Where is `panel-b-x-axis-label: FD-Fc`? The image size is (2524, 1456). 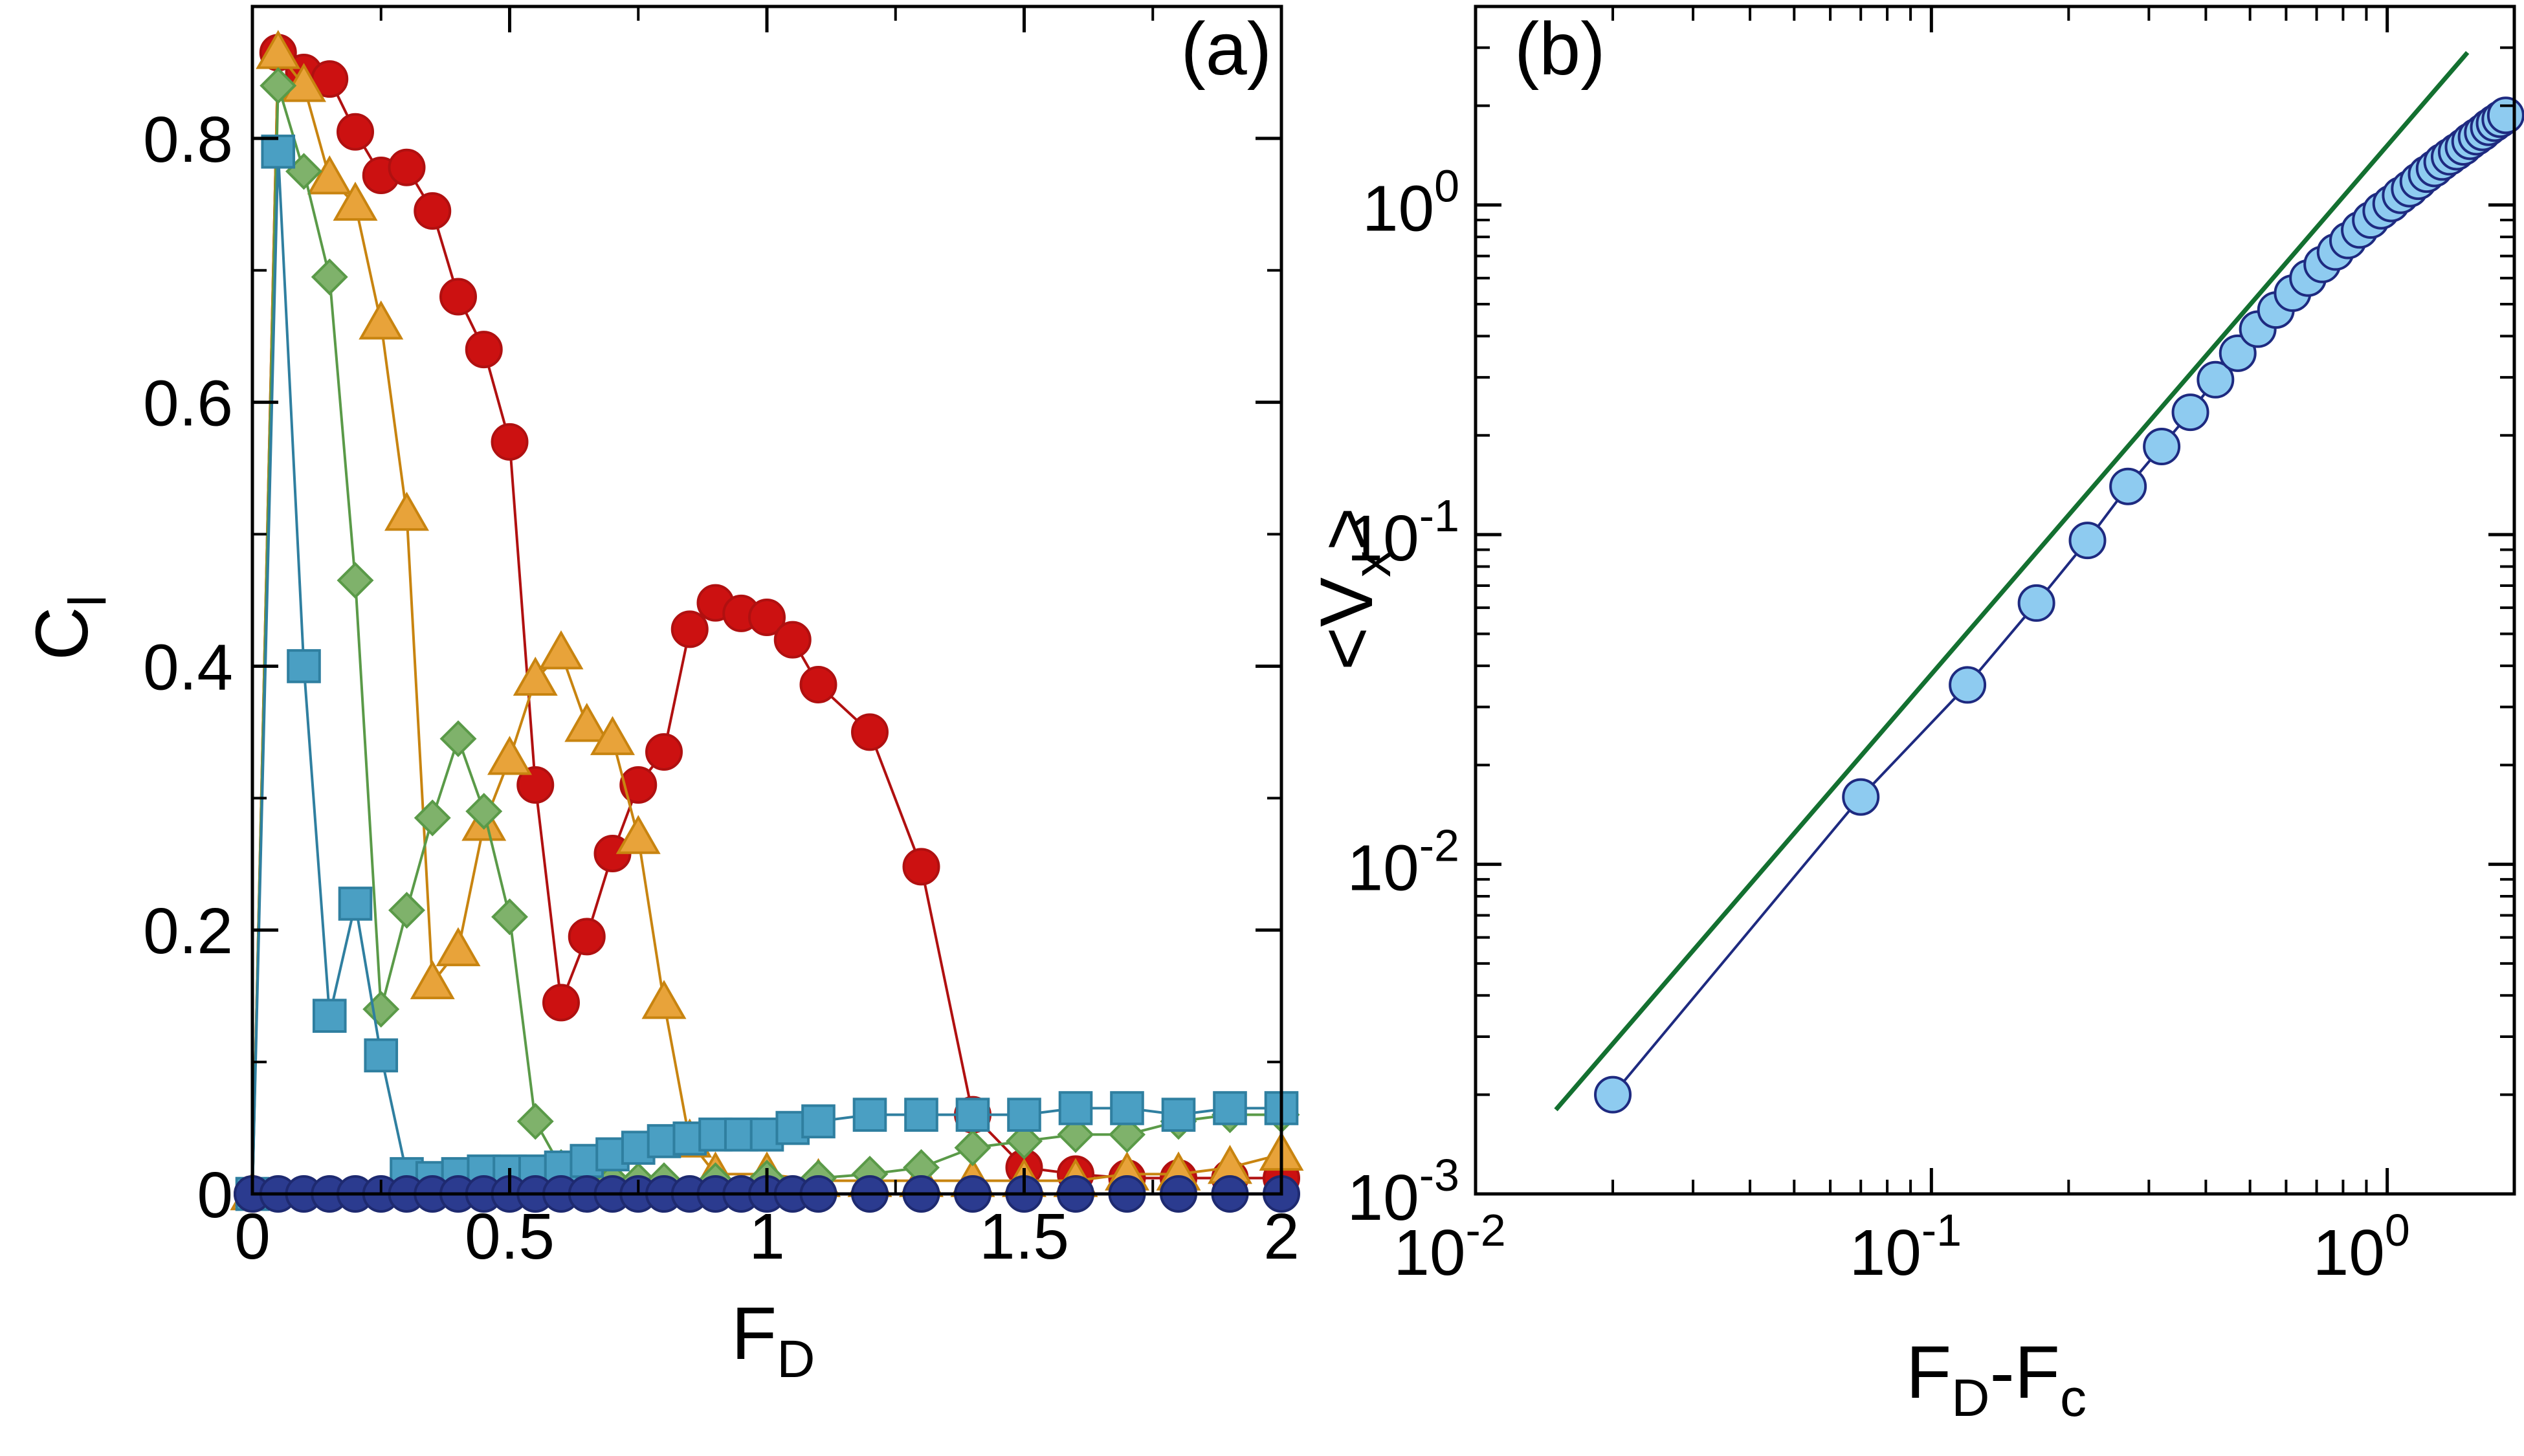
panel-b-x-axis-label: FD-Fc is located at coordinates (1996, 1379).